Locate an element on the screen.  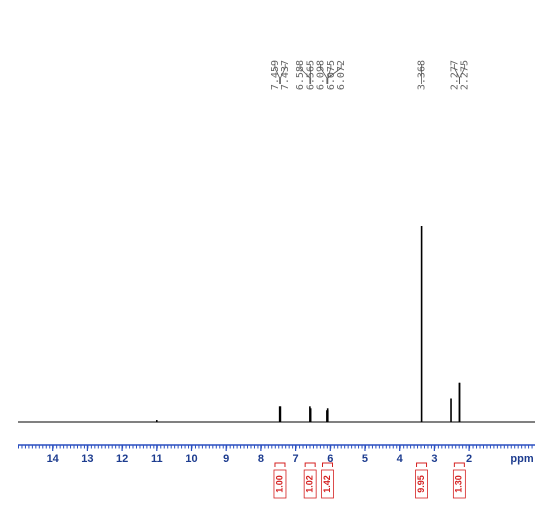
x-tick-label: 3 is located at coordinates (434, 459).